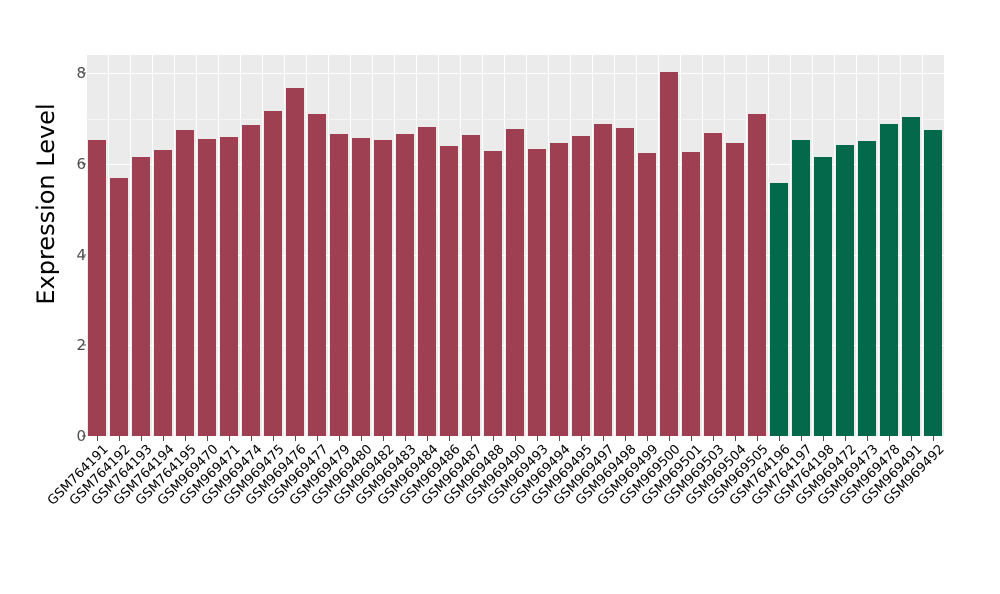  I want to click on y-tick-label: 6, so click(69, 164).